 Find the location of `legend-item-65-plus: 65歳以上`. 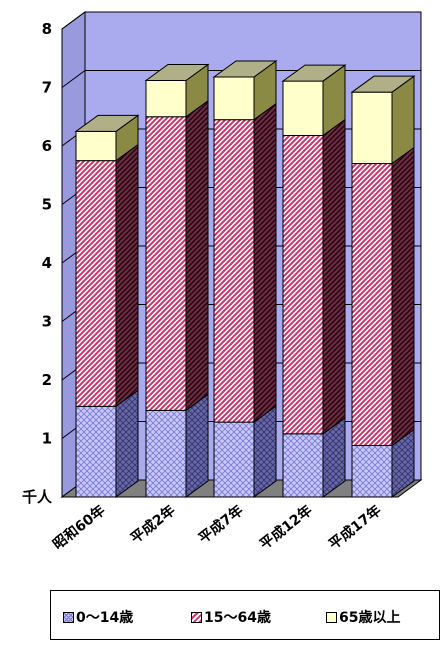

legend-item-65-plus: 65歳以上 is located at coordinates (363, 617).